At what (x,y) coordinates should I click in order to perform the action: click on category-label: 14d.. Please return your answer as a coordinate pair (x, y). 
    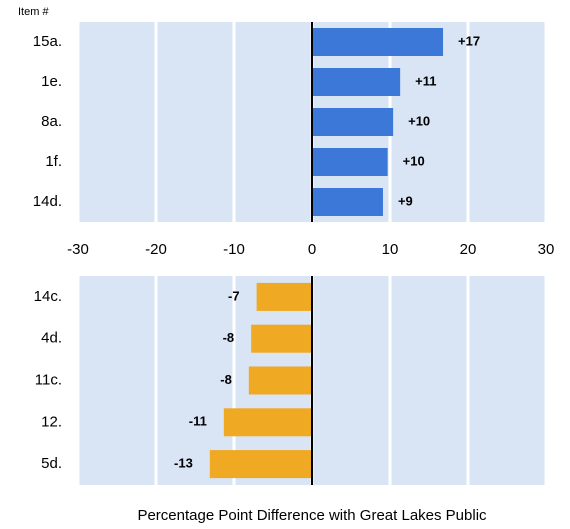
    Looking at the image, I should click on (47, 201).